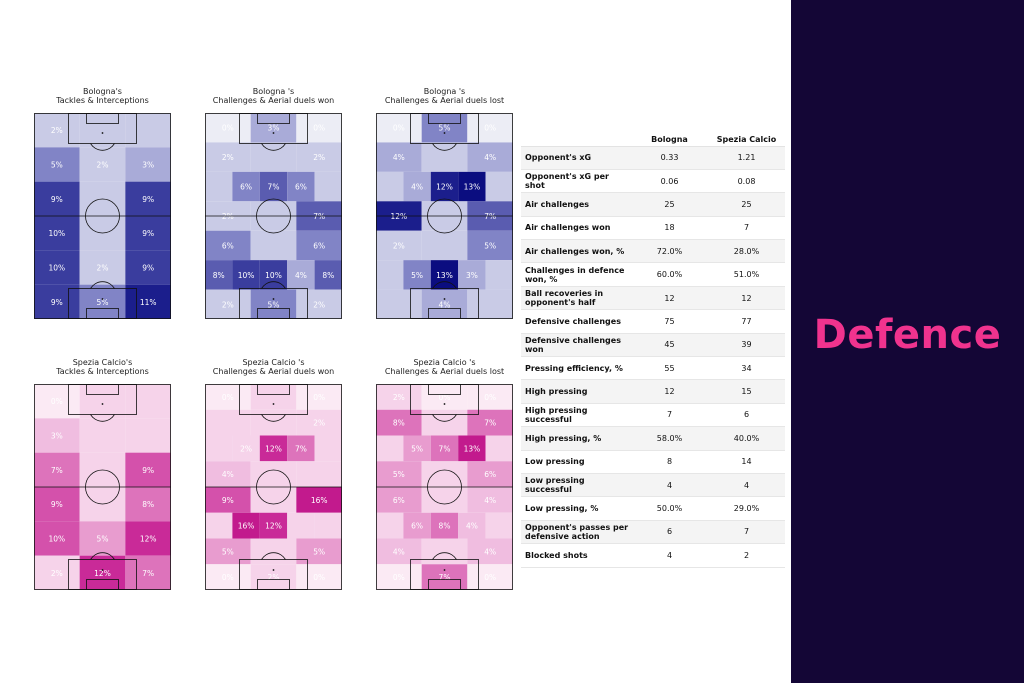  I want to click on metric-name: Low pressing successful, so click(576, 485).